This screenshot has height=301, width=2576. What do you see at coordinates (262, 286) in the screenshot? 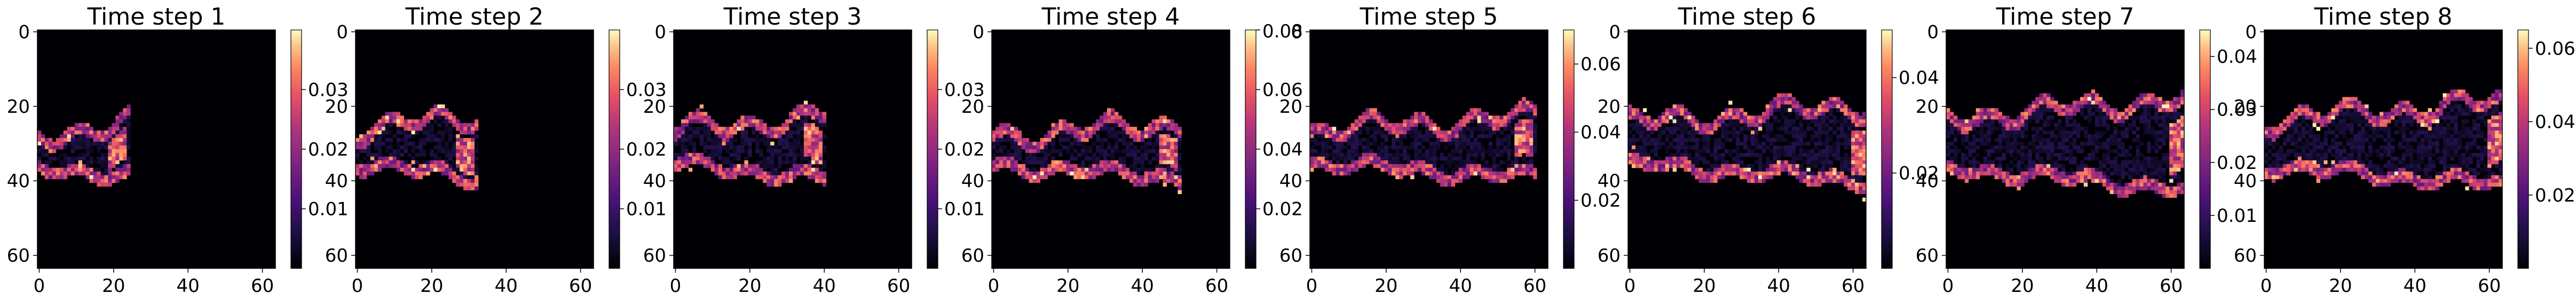
I see `x-tick-label: 60` at bounding box center [262, 286].